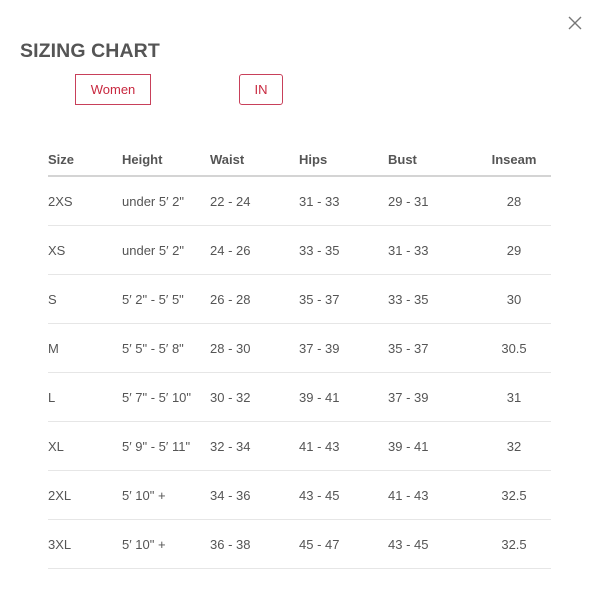 Image resolution: width=600 pixels, height=597 pixels. I want to click on table-row: XS under 5′ 2" 24 - 26 33 - 35 31 - 33 29, so click(299, 250).